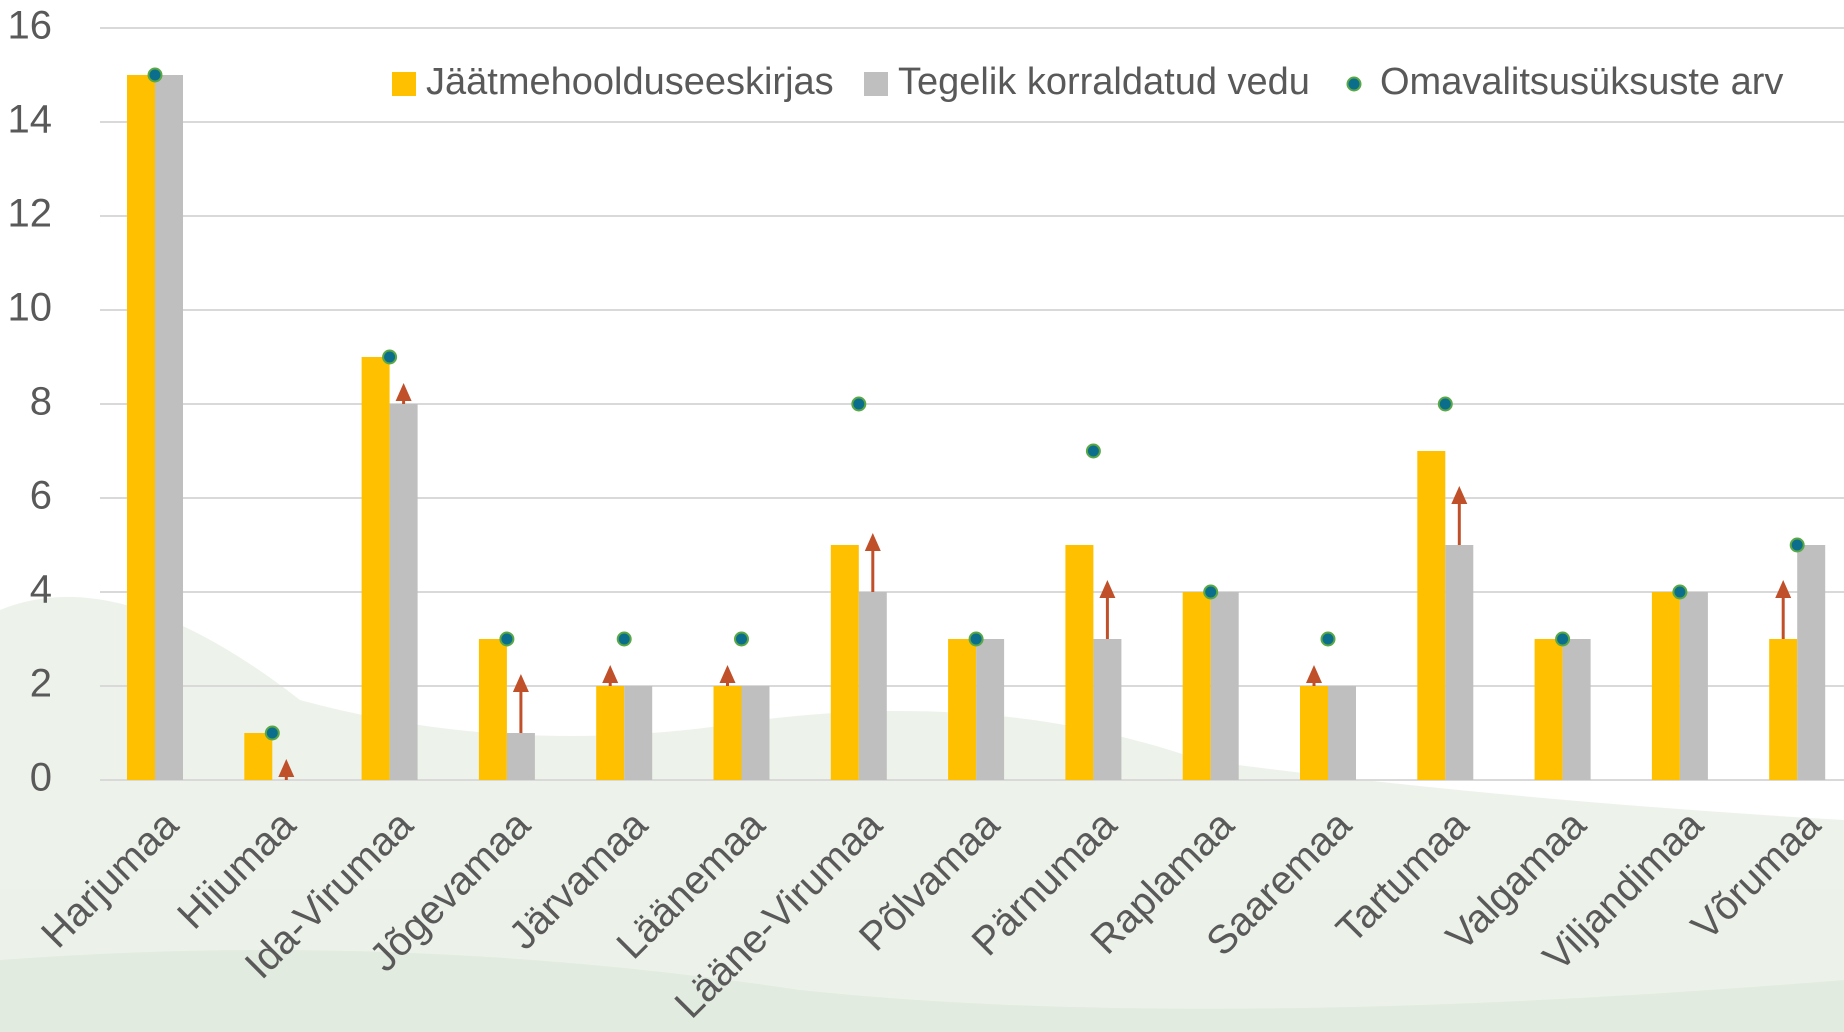  I want to click on y-tick-label: 10, so click(30, 308).